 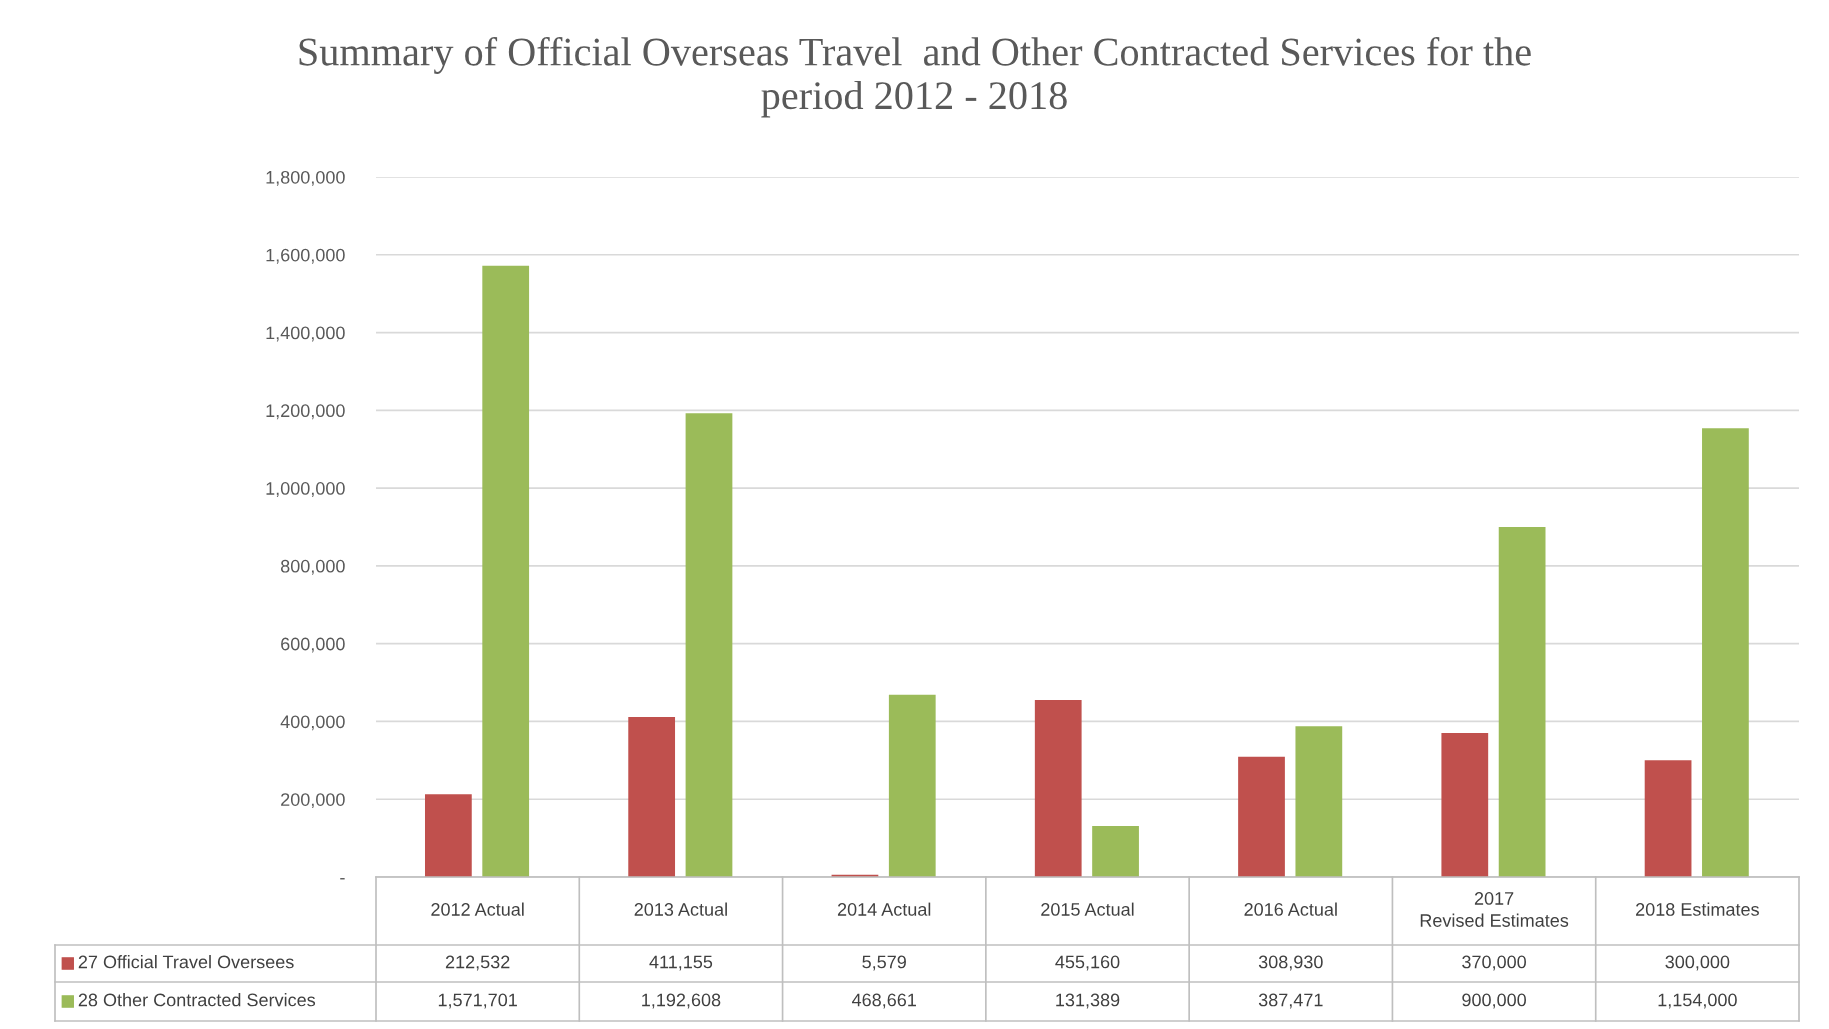 What do you see at coordinates (681, 1001) in the screenshot?
I see `data-label: 1,192,608` at bounding box center [681, 1001].